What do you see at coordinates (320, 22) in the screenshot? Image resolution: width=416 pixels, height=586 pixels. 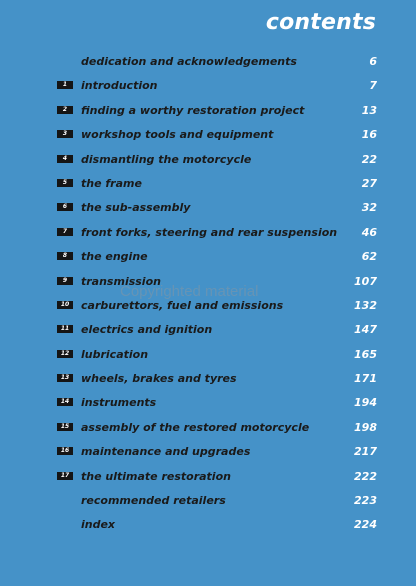 I see `page-title: contents` at bounding box center [320, 22].